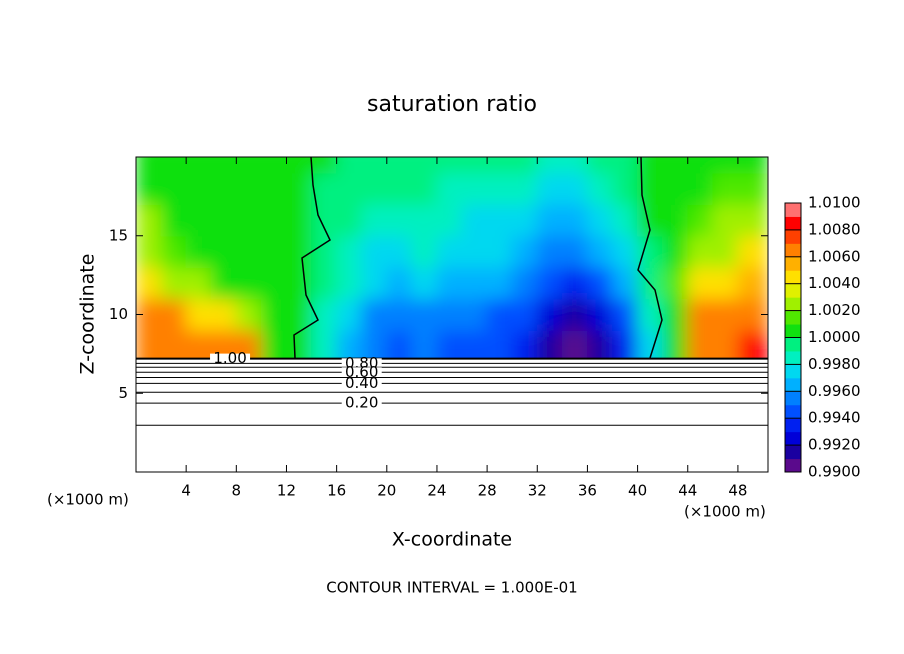 The height and width of the screenshot is (654, 904). What do you see at coordinates (737, 491) in the screenshot?
I see `x-tick-label: 48` at bounding box center [737, 491].